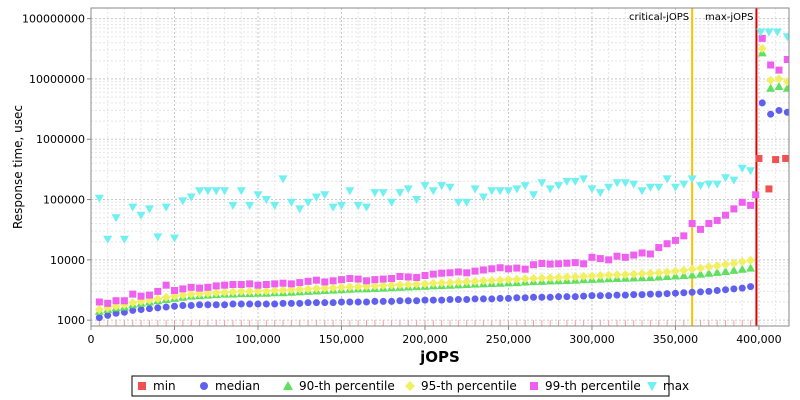  Describe the element at coordinates (91, 339) in the screenshot. I see `x-tick-label: 0` at that location.